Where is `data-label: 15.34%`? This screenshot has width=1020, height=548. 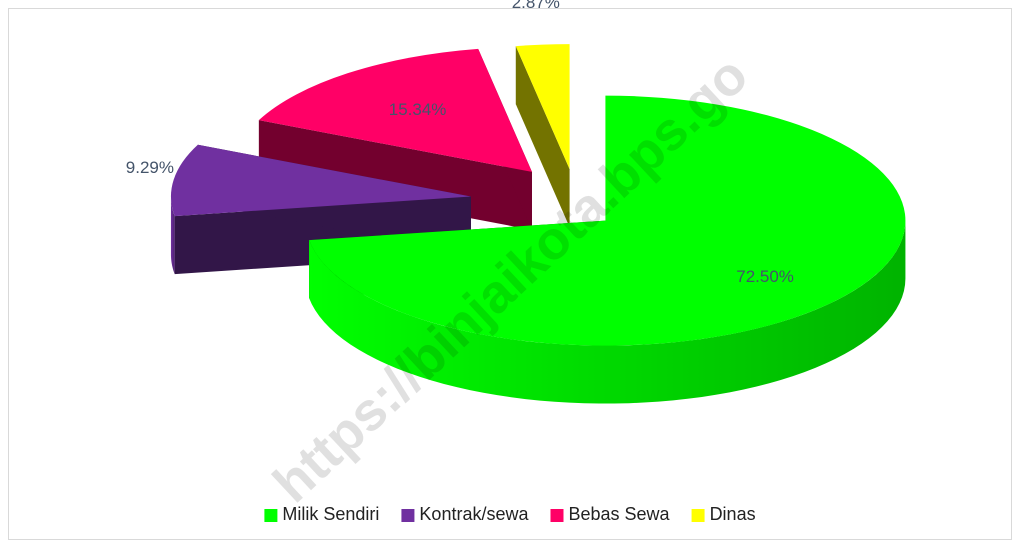 data-label: 15.34% is located at coordinates (418, 109).